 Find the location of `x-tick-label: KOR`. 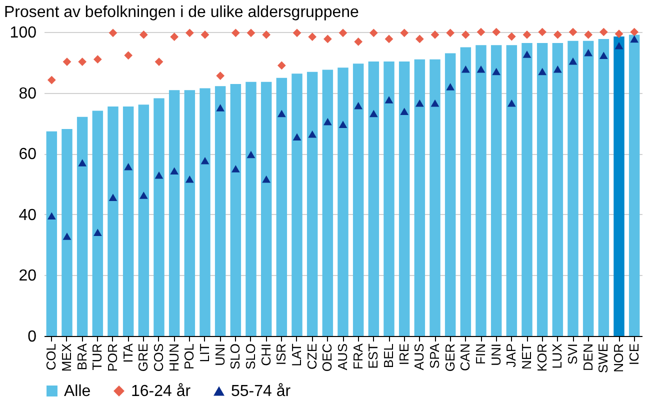

x-tick-label: KOR is located at coordinates (542, 358).